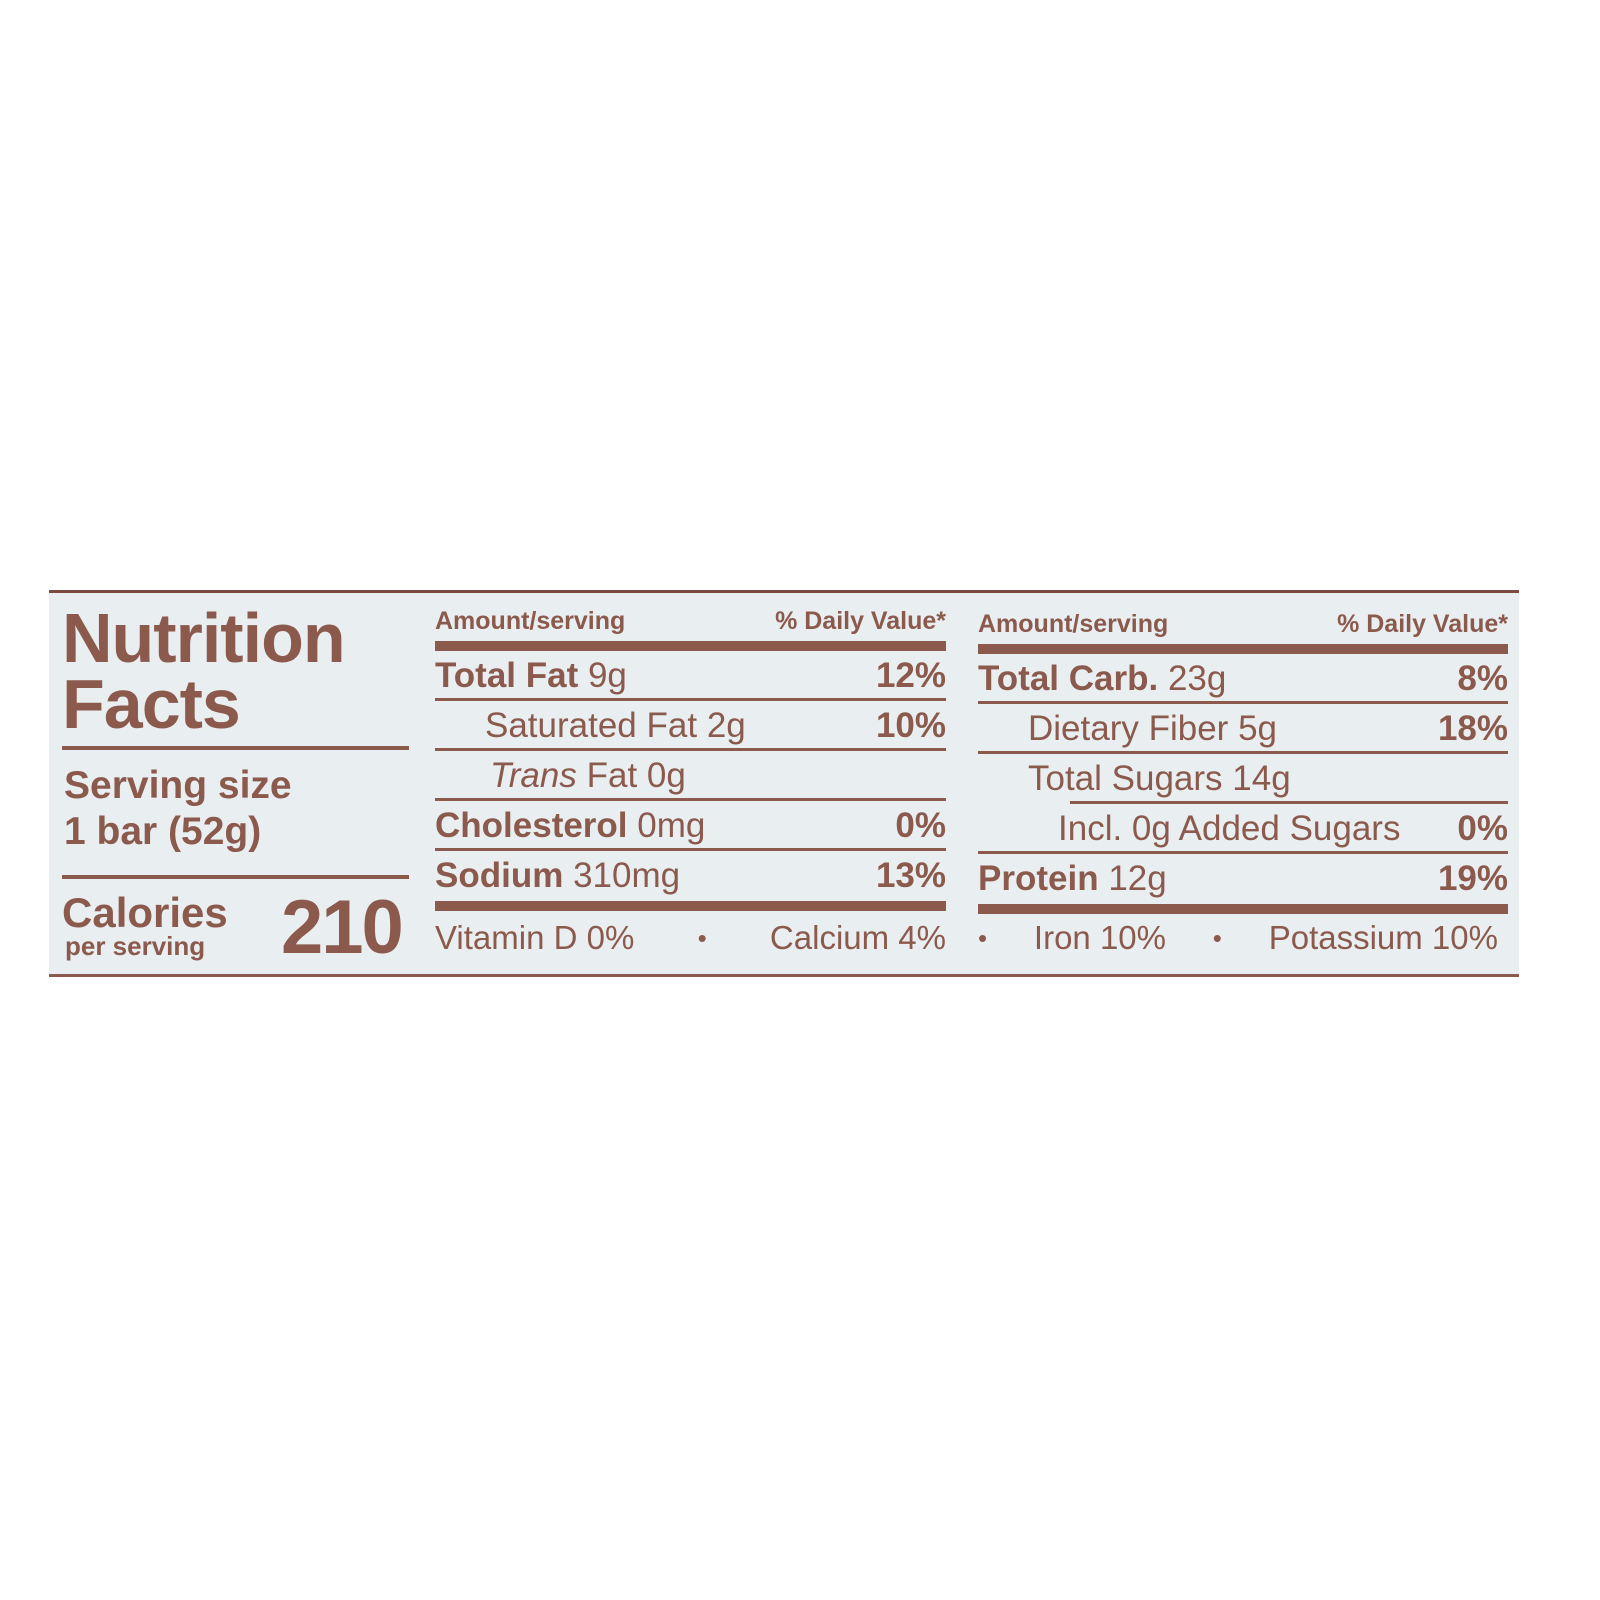 The image size is (1600, 1600). I want to click on nutrient-name: Saturated Fat, so click(591, 725).